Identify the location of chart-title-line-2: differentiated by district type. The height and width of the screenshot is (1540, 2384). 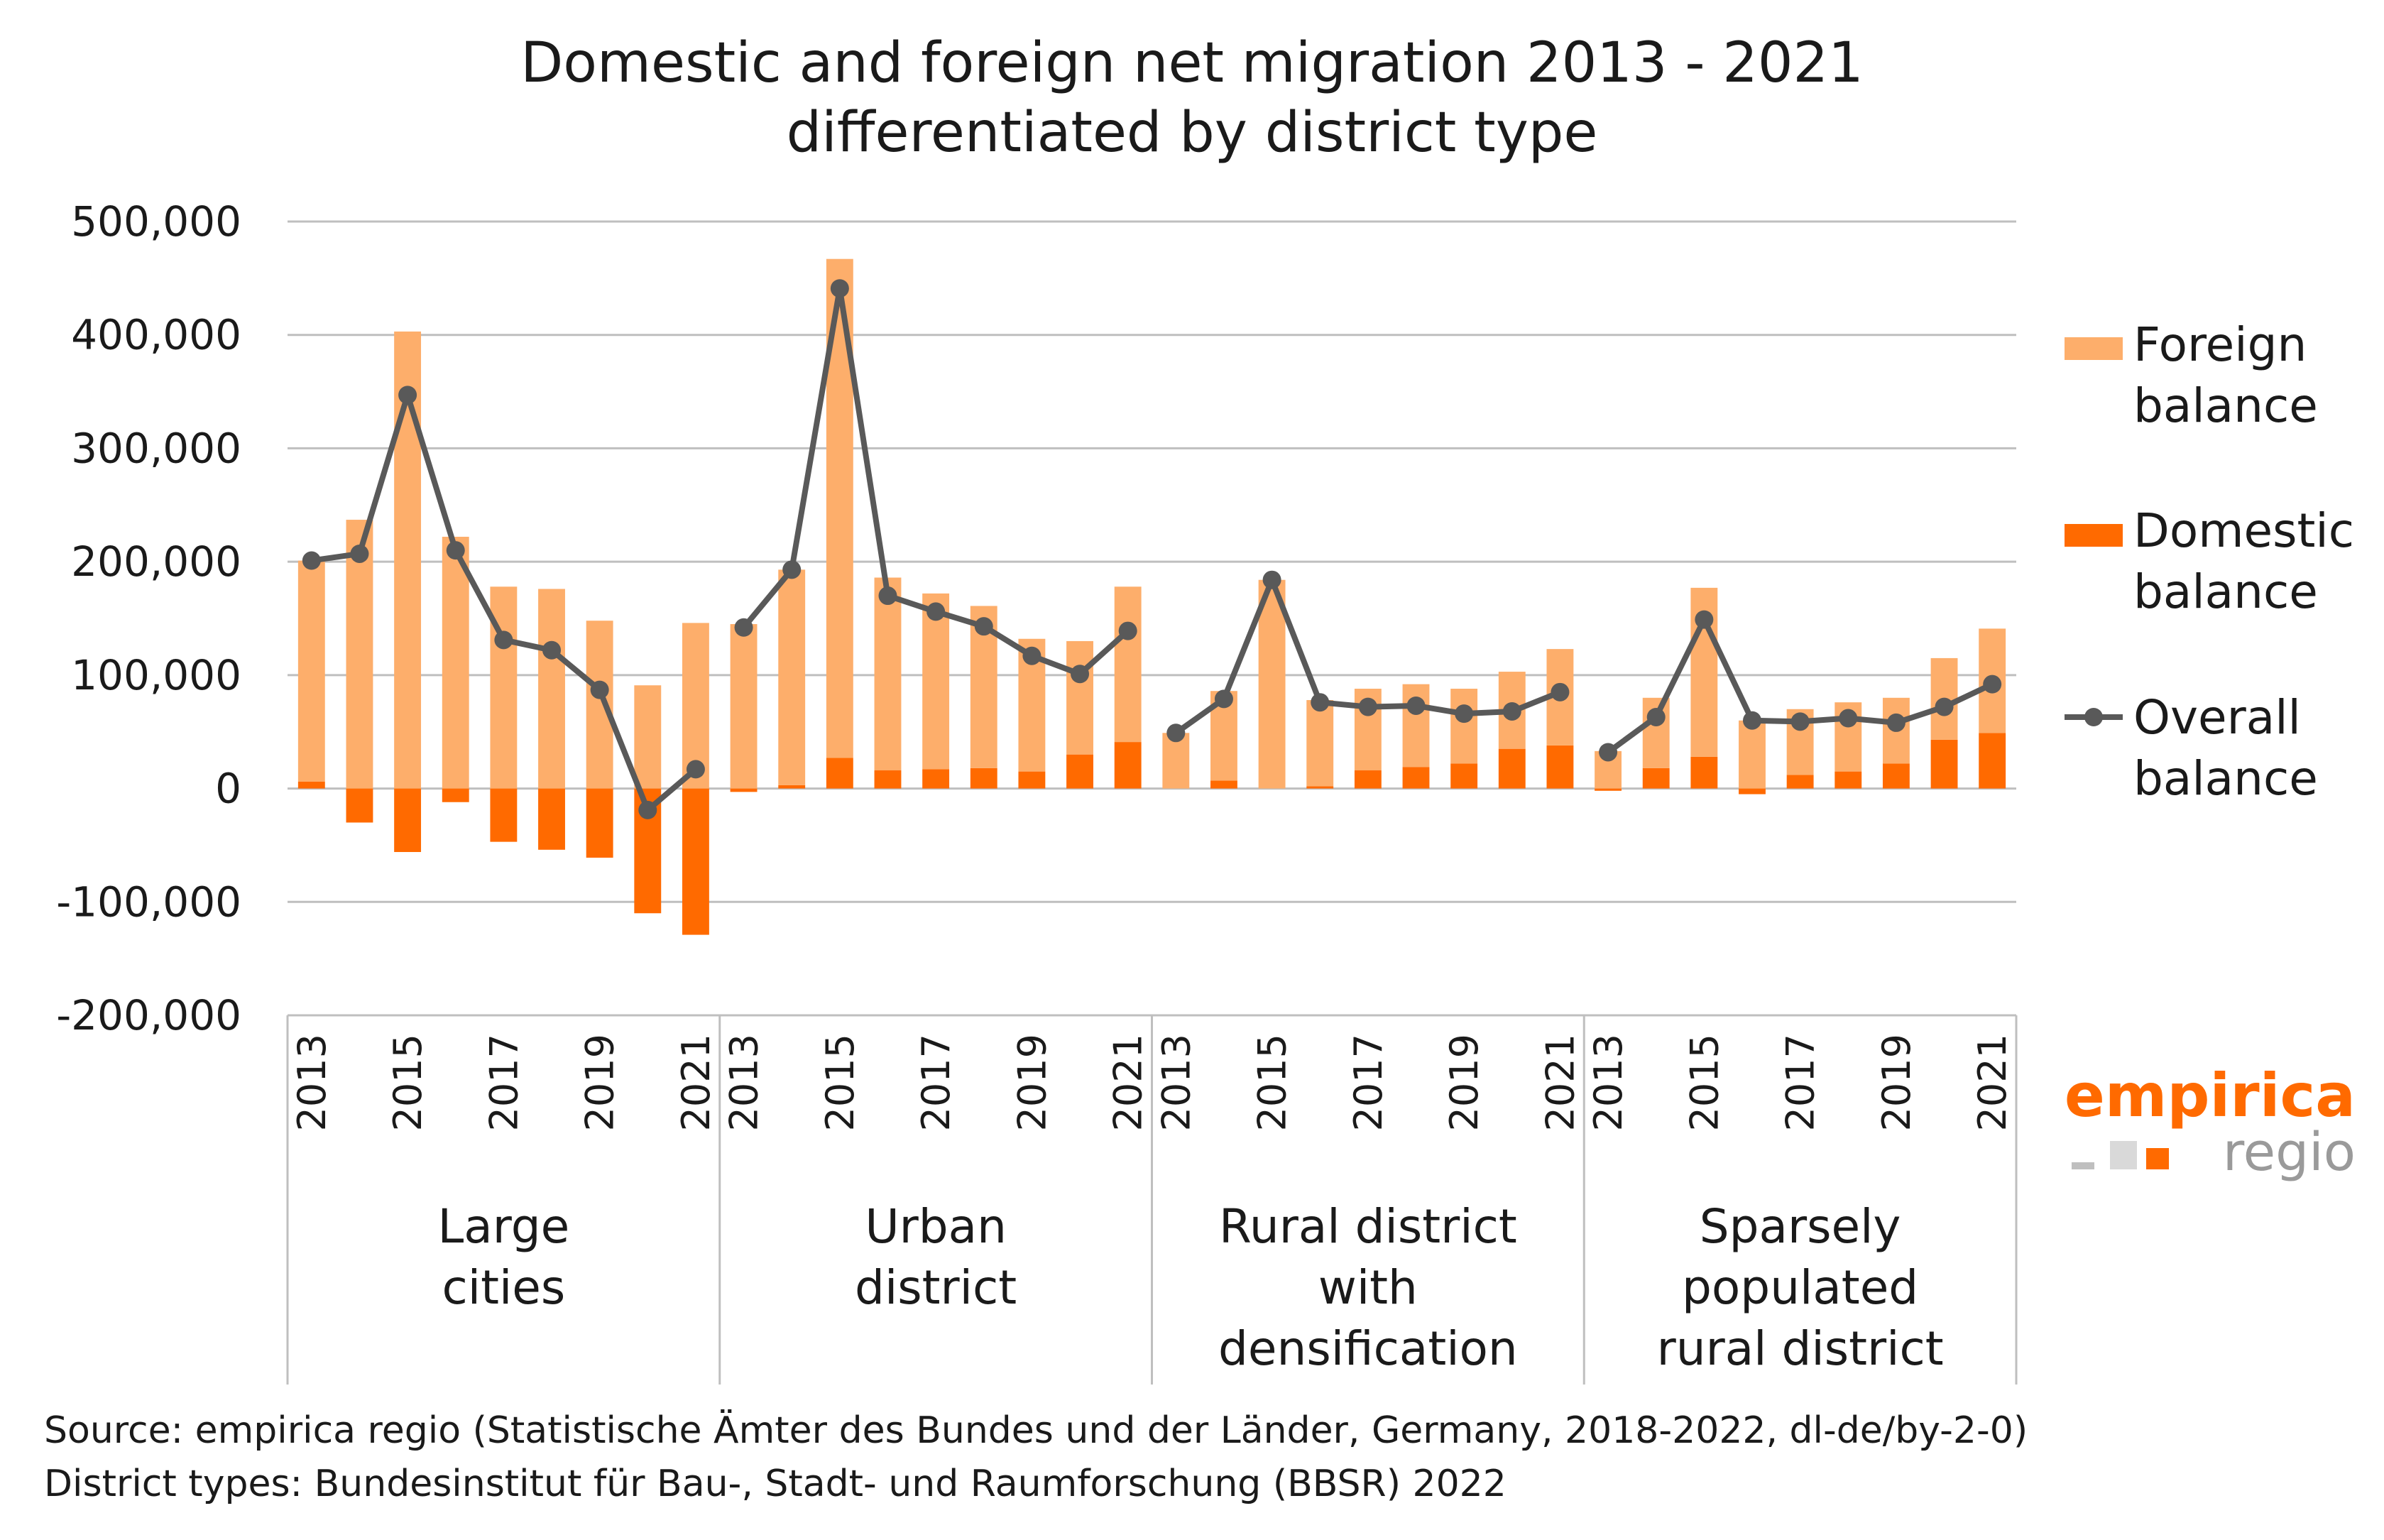
(1193, 133).